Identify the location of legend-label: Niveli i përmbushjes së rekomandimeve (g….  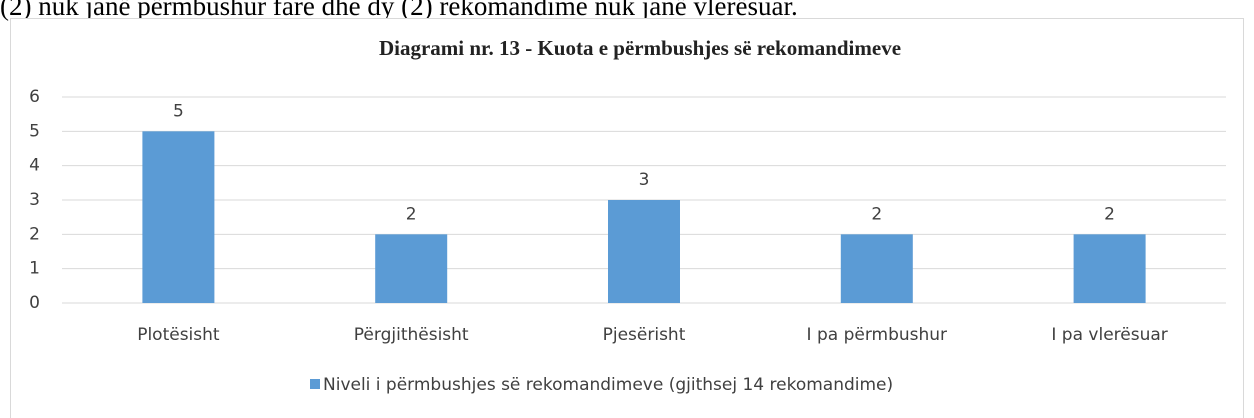
(608, 385).